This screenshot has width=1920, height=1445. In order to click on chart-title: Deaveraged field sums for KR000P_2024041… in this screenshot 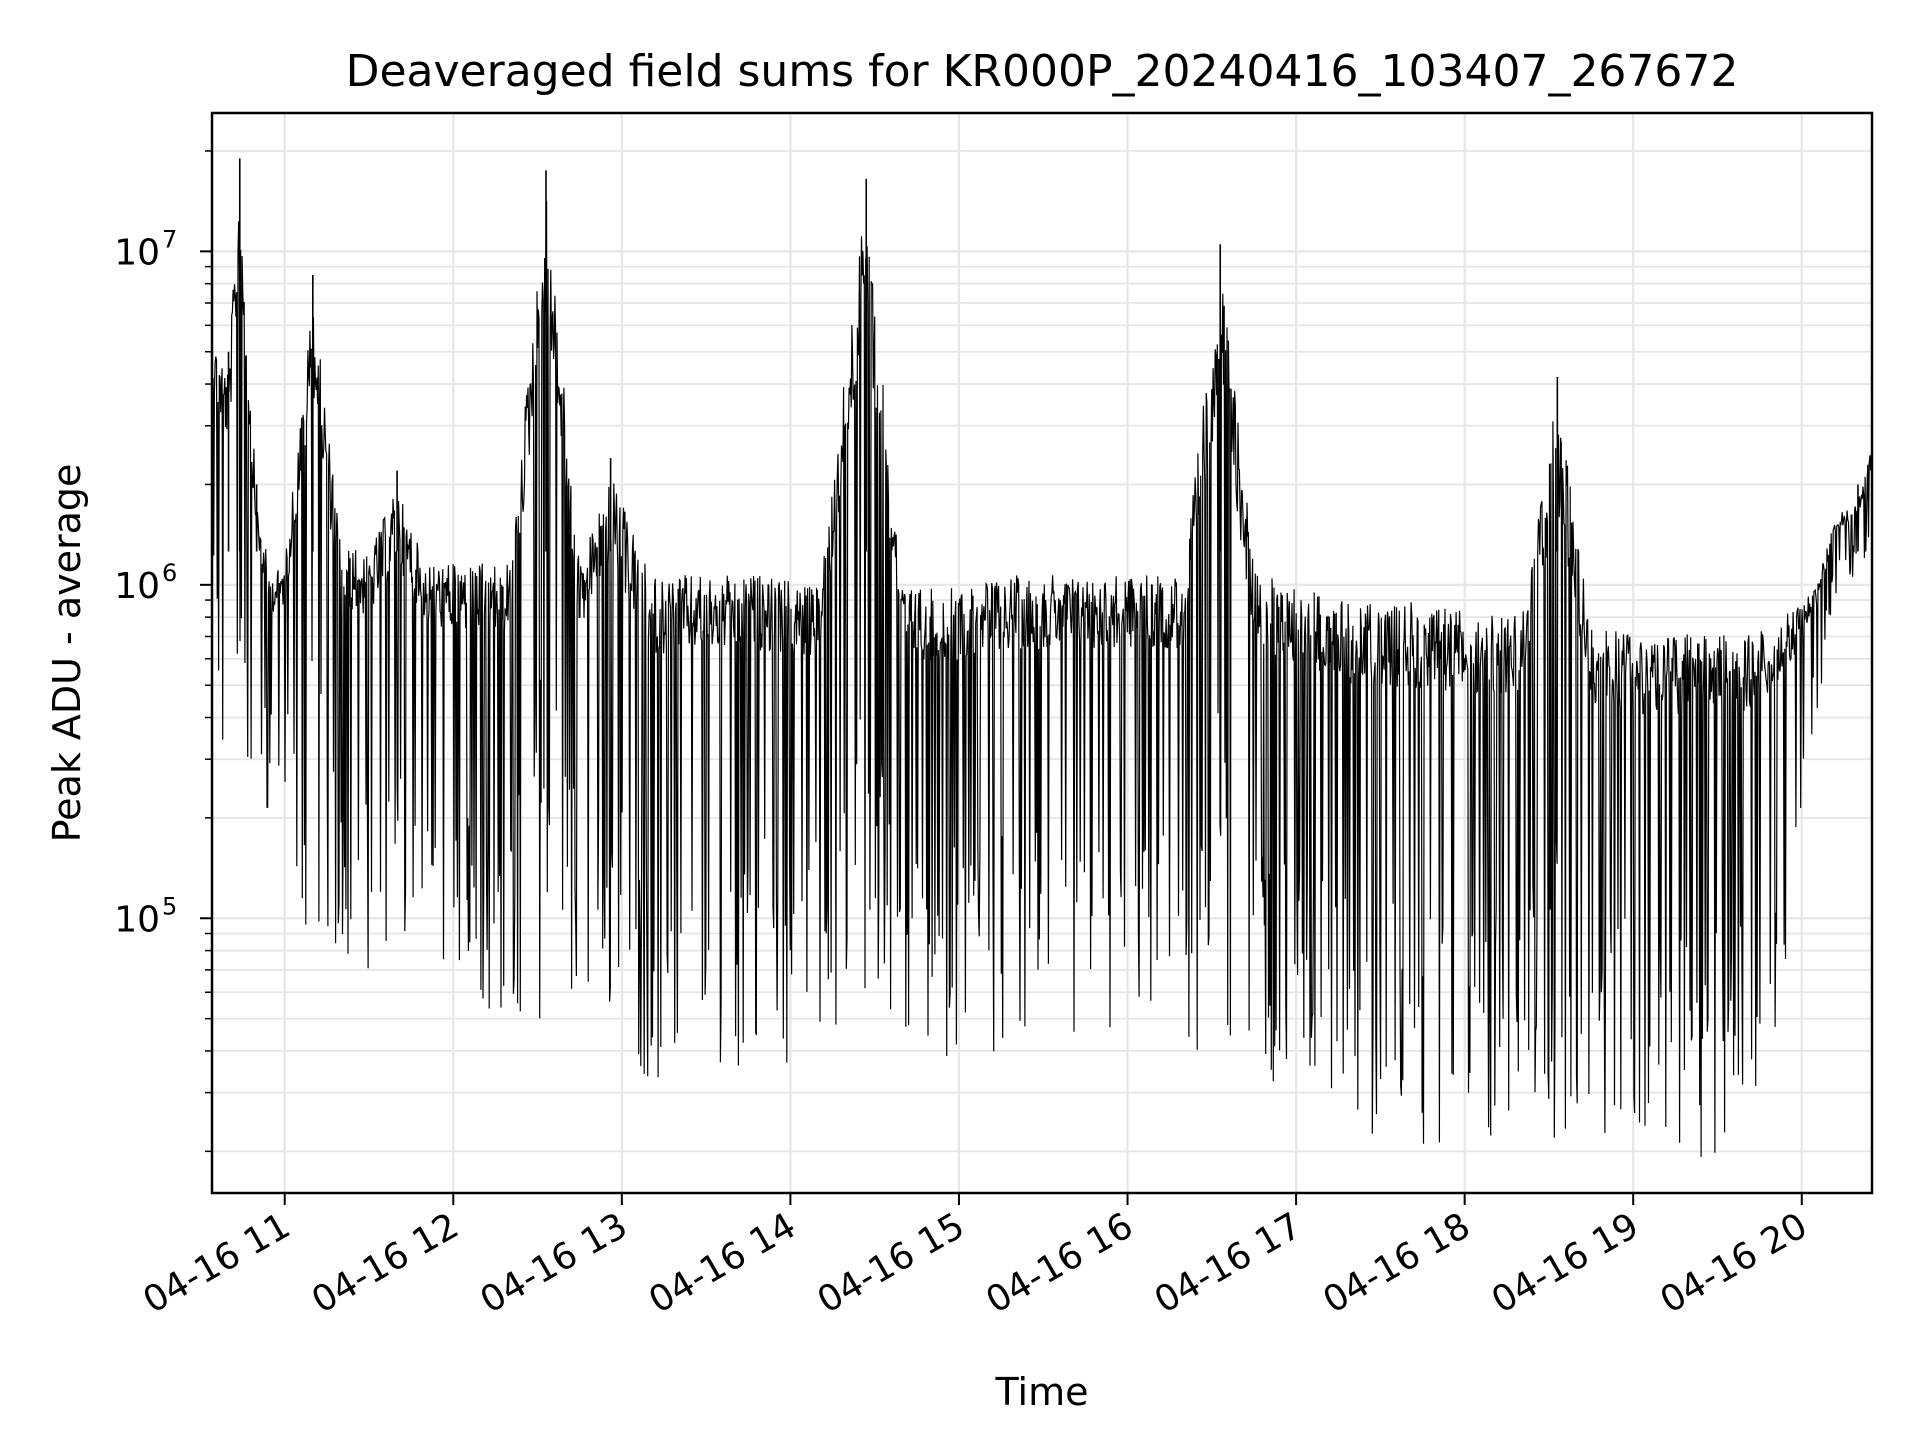, I will do `click(1042, 71)`.